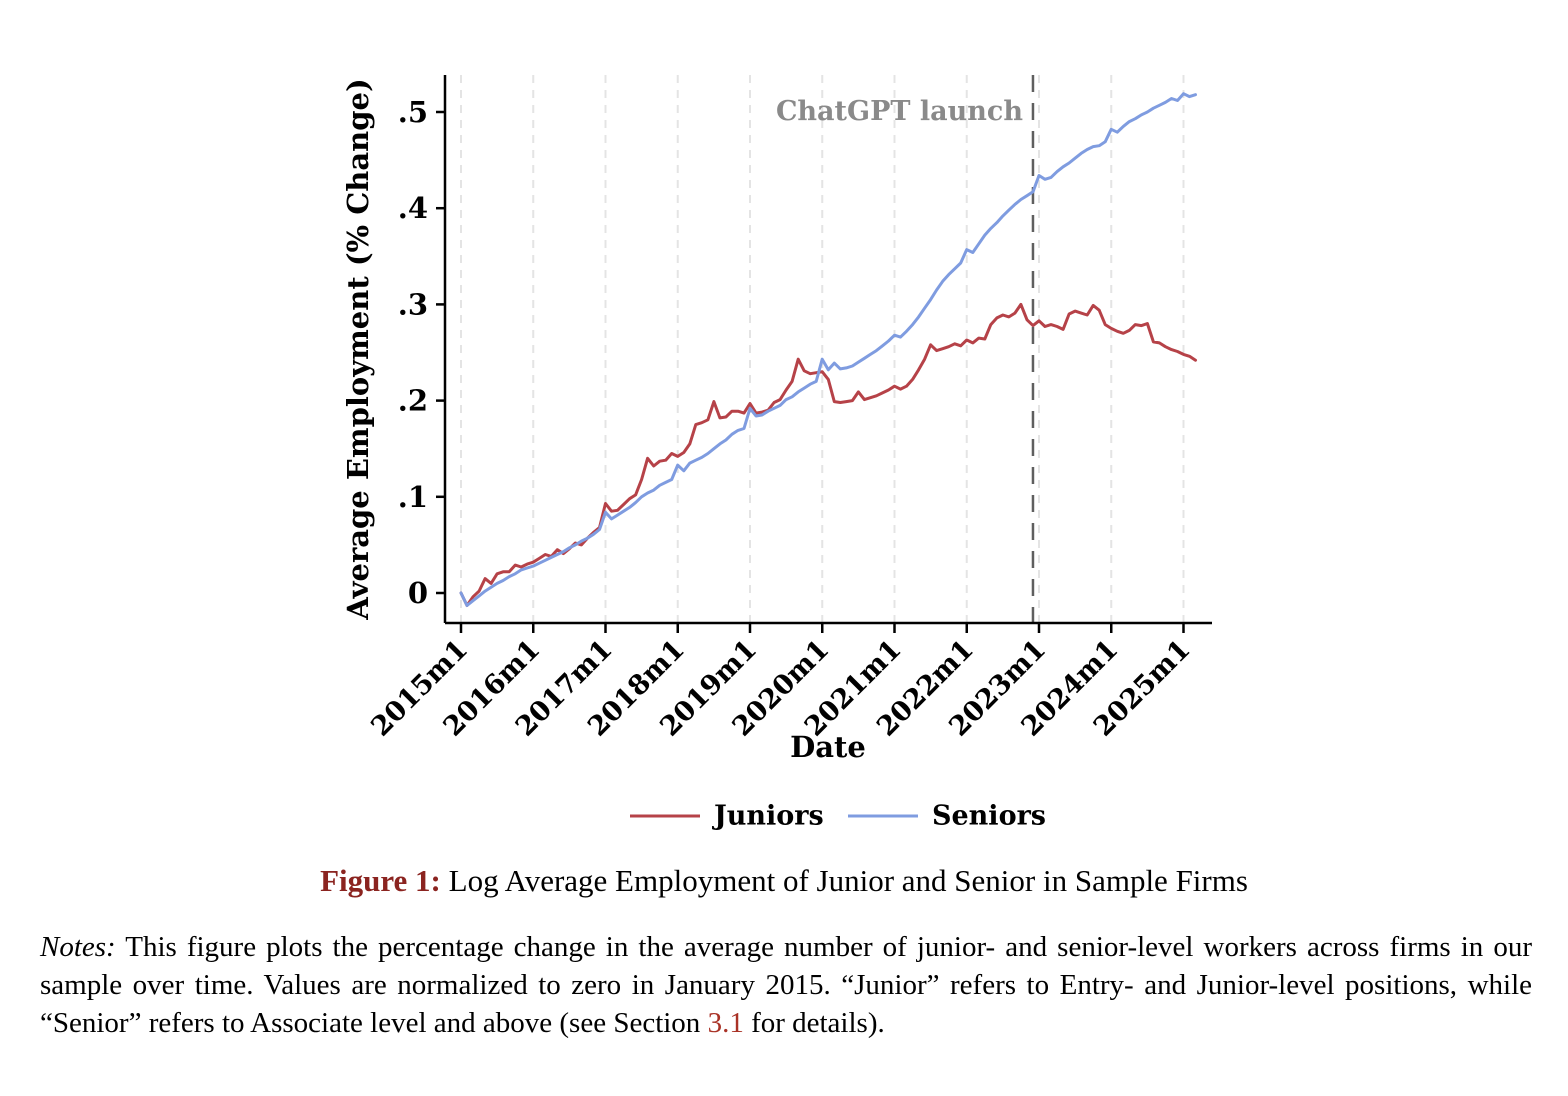  I want to click on y-tick-label: .3, so click(413, 304).